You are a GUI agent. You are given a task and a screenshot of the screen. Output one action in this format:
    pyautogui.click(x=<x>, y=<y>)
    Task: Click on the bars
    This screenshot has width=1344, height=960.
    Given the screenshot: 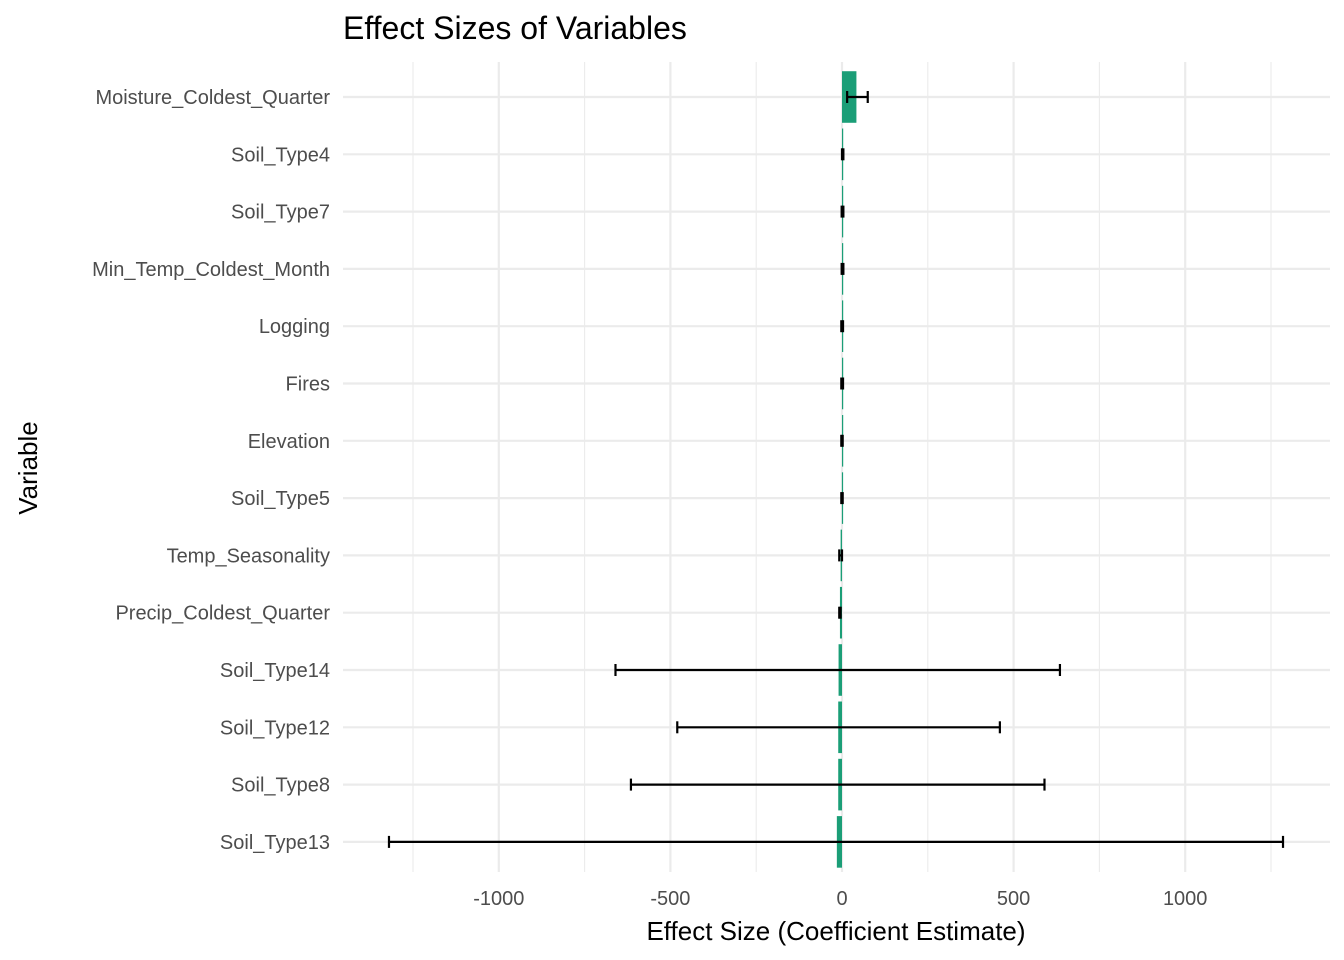 What is the action you would take?
    pyautogui.click(x=846, y=469)
    